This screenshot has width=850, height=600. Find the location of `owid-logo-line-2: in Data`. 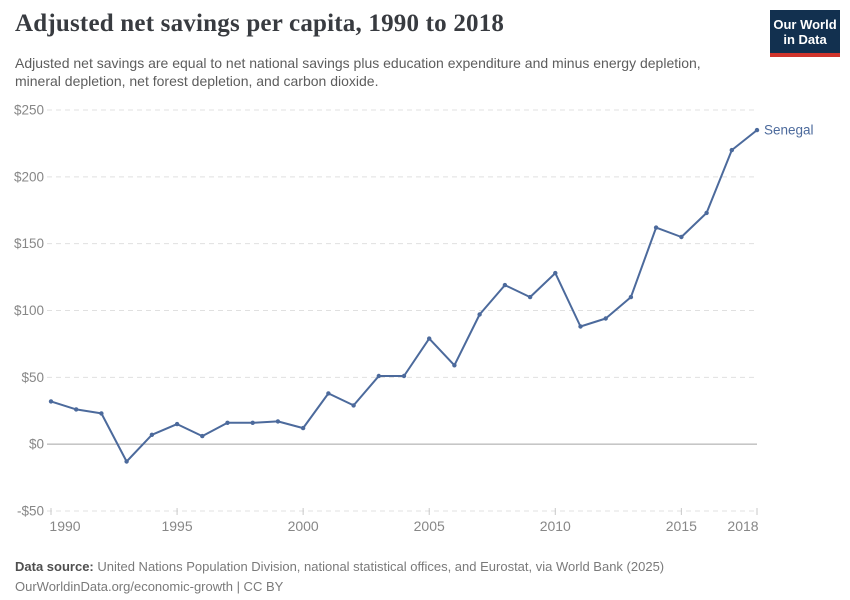

owid-logo-line-2: in Data is located at coordinates (805, 39).